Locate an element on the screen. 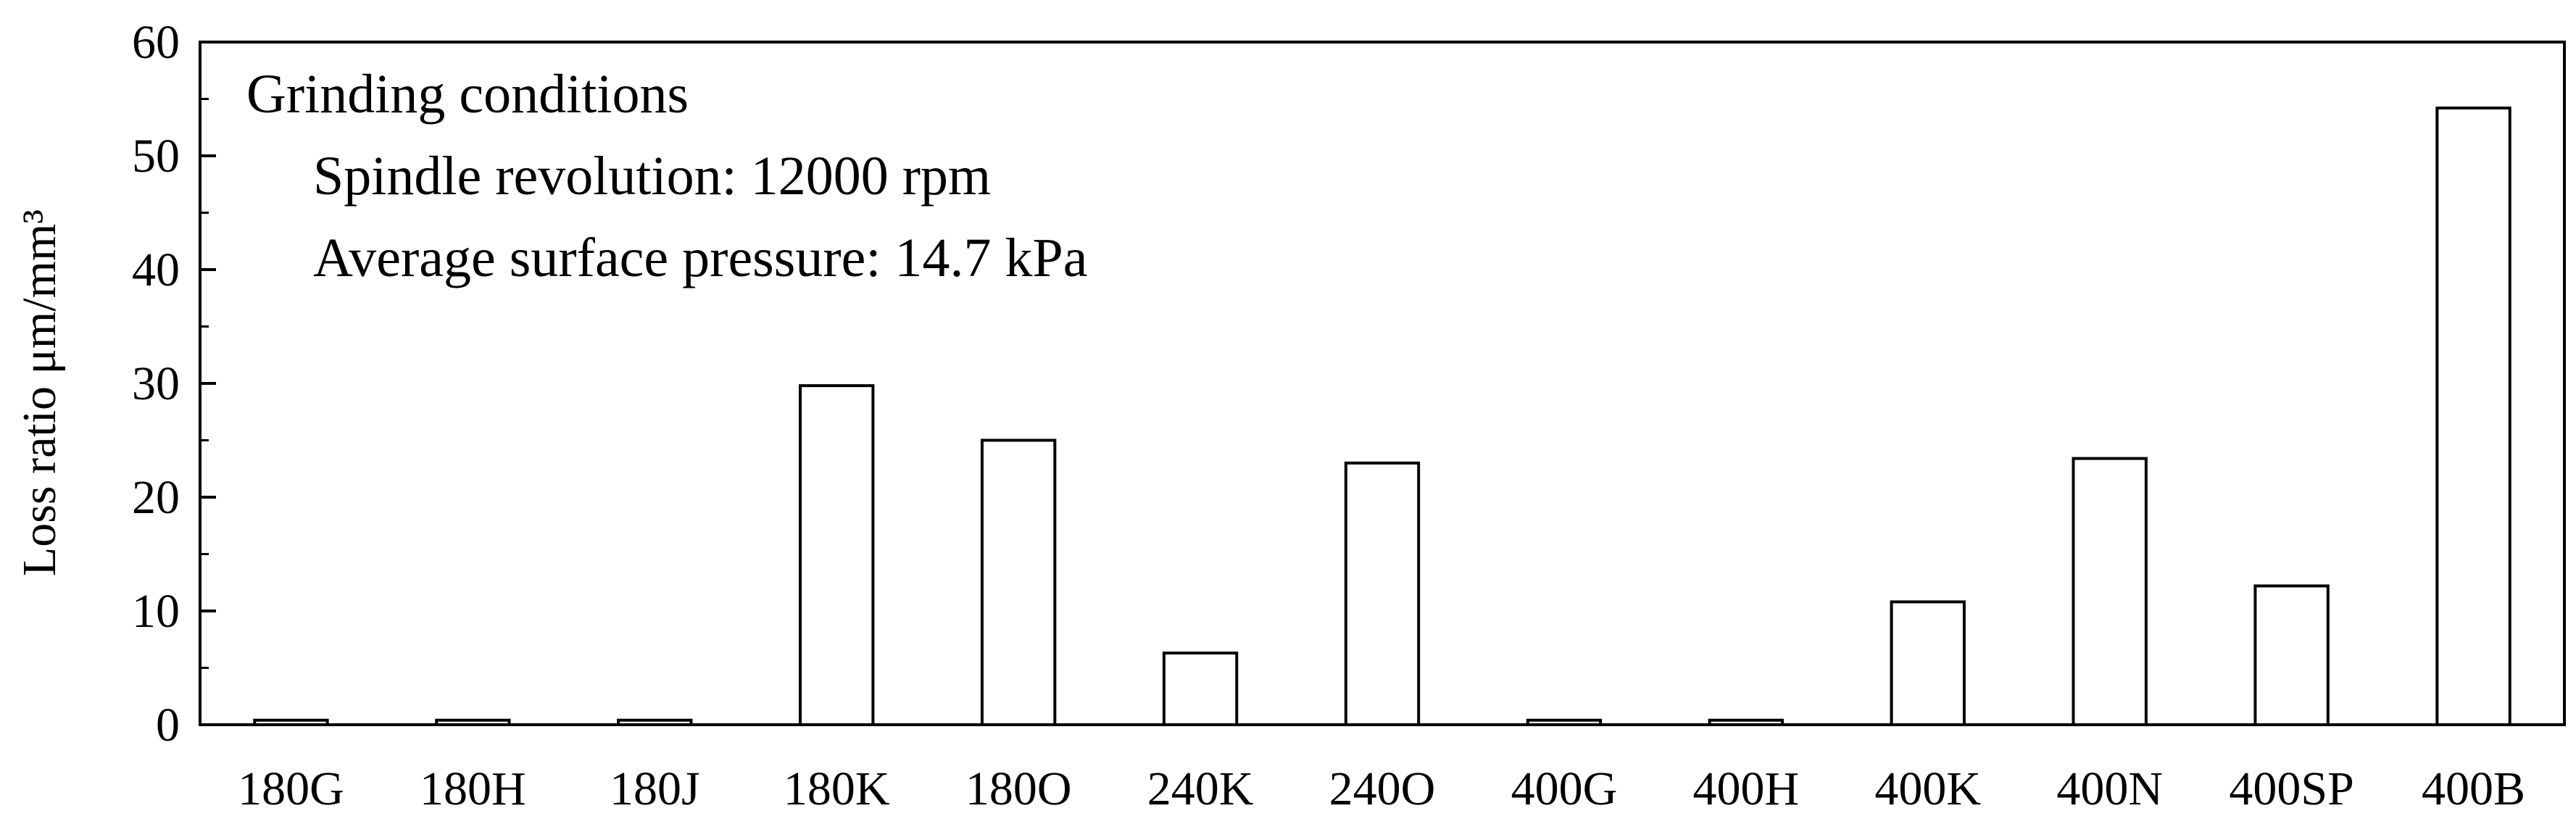 The width and height of the screenshot is (2576, 832). x-tick-label-180G: 180G is located at coordinates (291, 789).